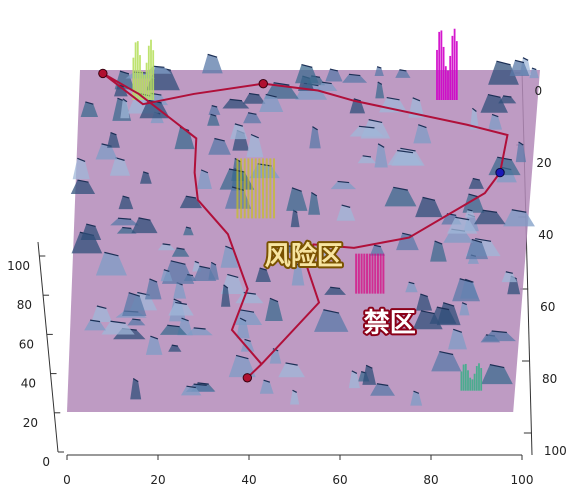 The image size is (569, 496). I want to click on y-tick-label: 100, so click(555, 451).